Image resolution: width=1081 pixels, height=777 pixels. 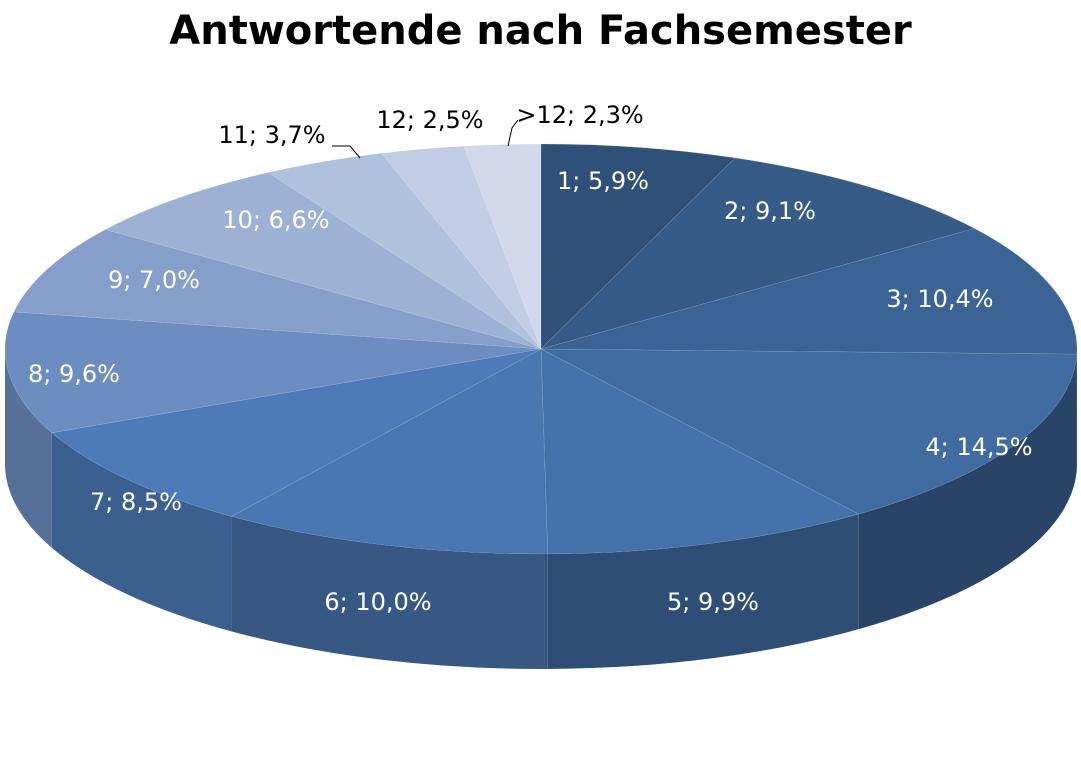 What do you see at coordinates (579, 115) in the screenshot?
I see `data-label-gt12: >12; 2,3%` at bounding box center [579, 115].